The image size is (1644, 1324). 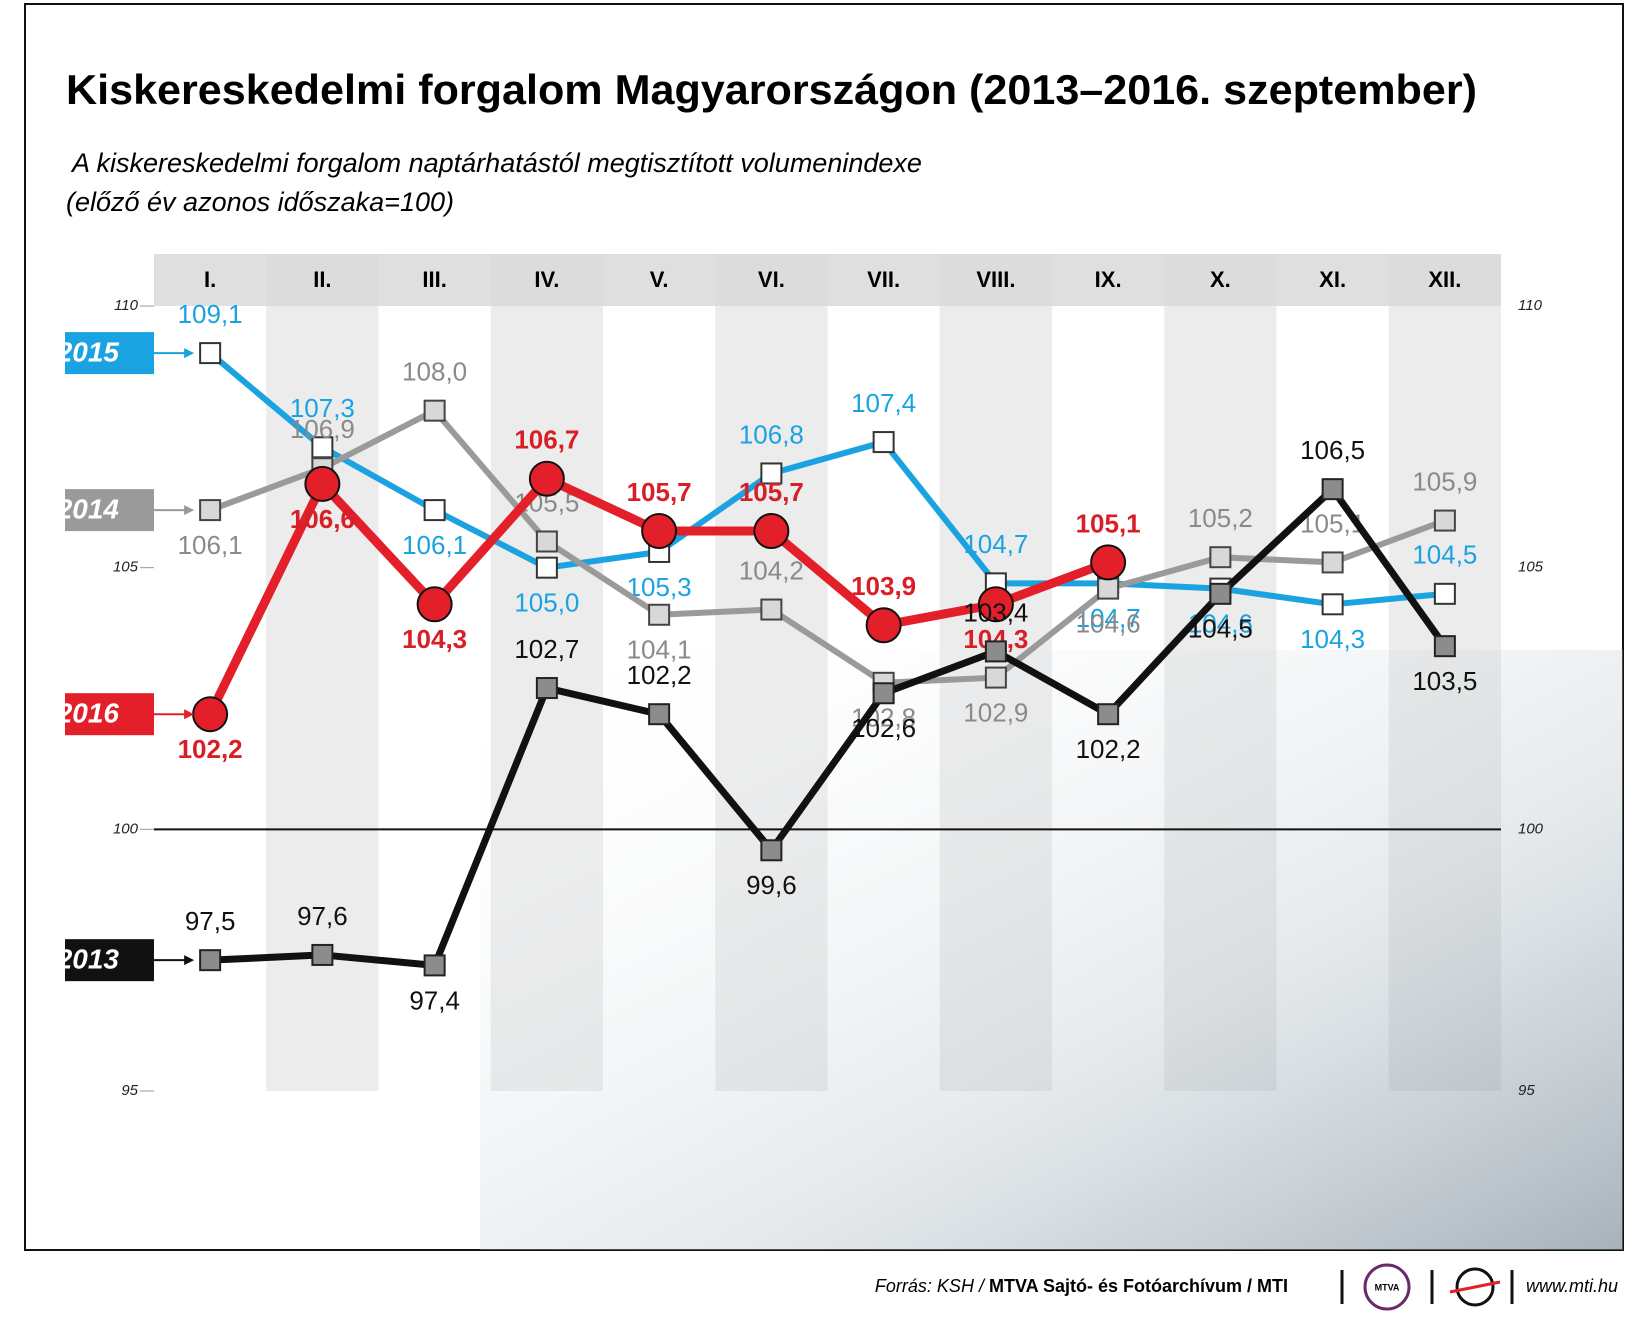 What do you see at coordinates (88, 508) in the screenshot?
I see `legend-label: 2014` at bounding box center [88, 508].